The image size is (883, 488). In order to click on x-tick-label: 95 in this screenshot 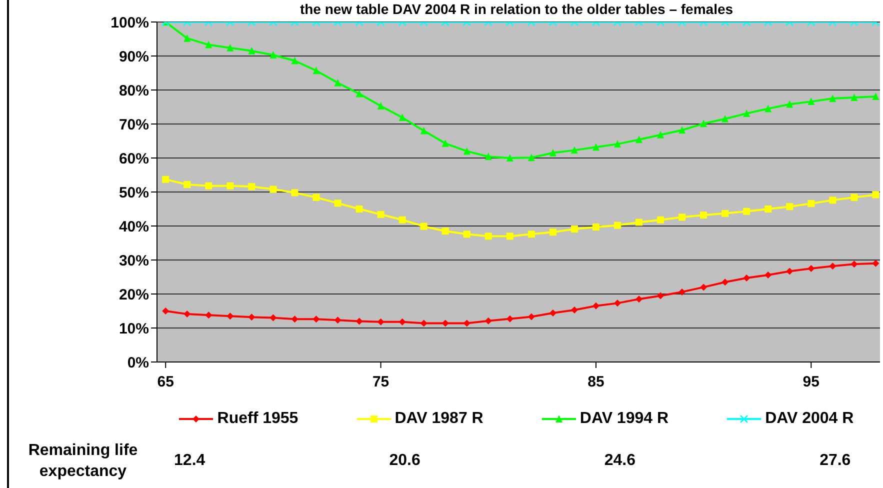, I will do `click(811, 382)`.